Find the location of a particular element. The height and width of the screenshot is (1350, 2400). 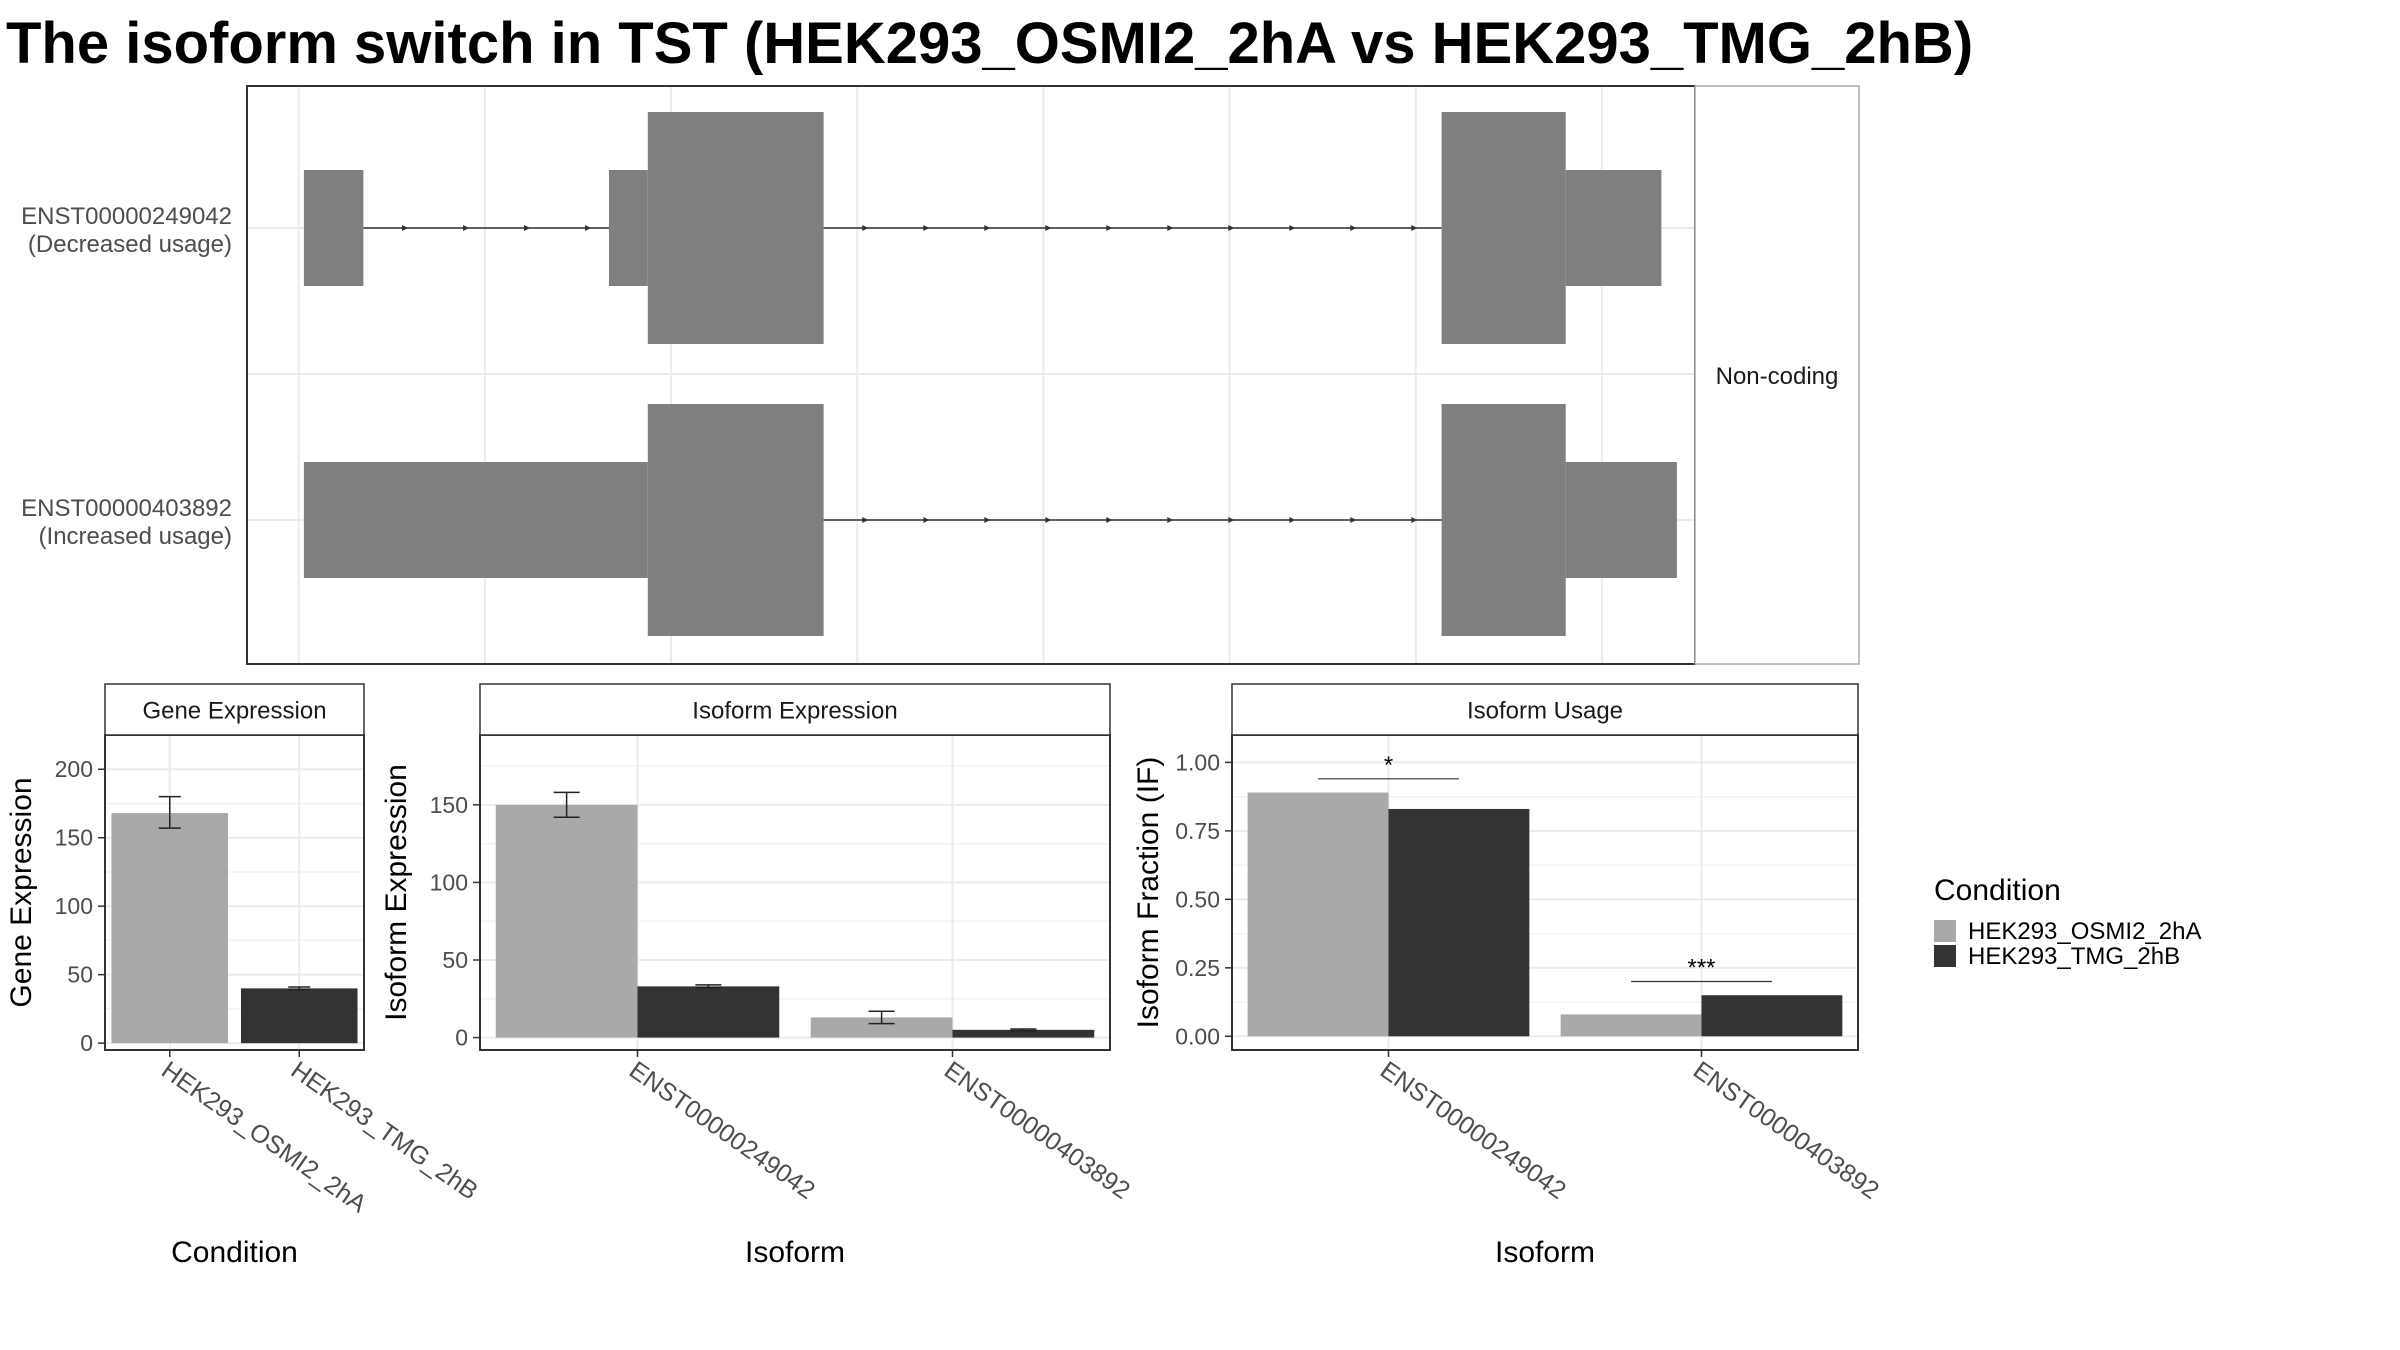

legend-title: Condition is located at coordinates (1997, 890).